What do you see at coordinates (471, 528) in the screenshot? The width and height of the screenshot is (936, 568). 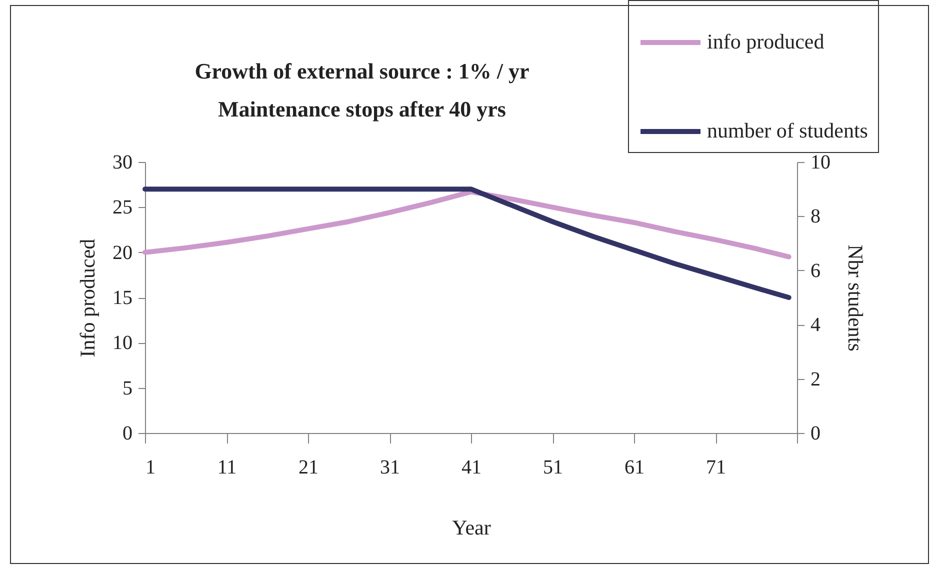 I see `x-axis-title: Year` at bounding box center [471, 528].